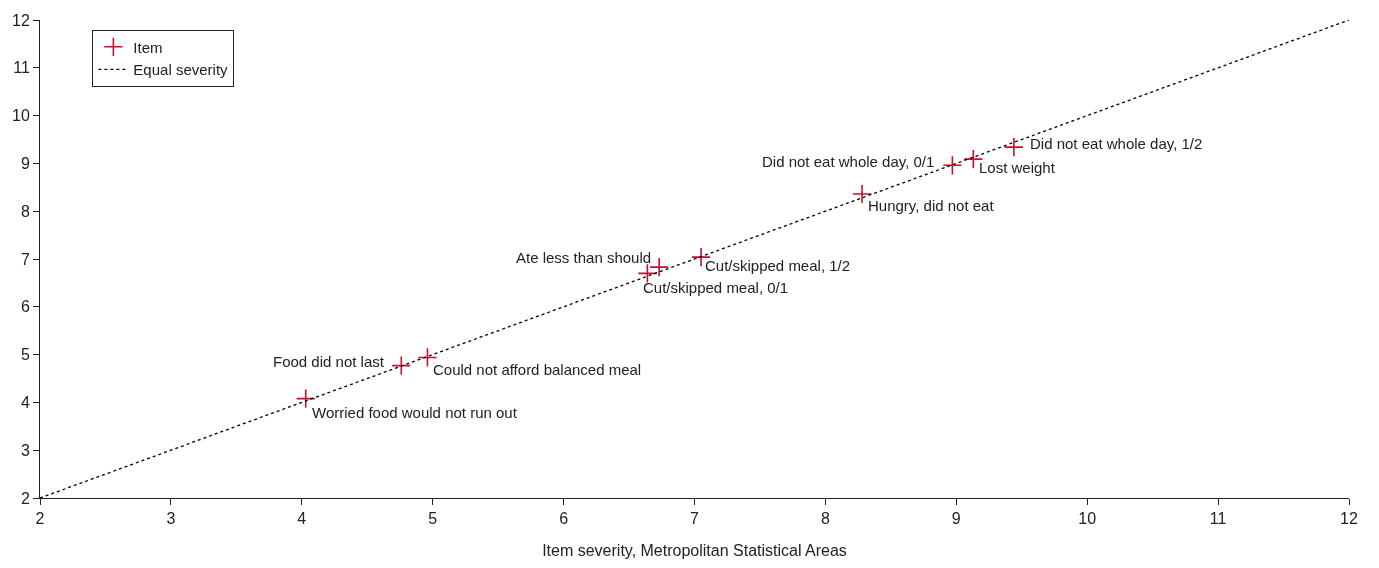 This screenshot has width=1379, height=568. Describe the element at coordinates (825, 519) in the screenshot. I see `x-tick-label: 8` at that location.